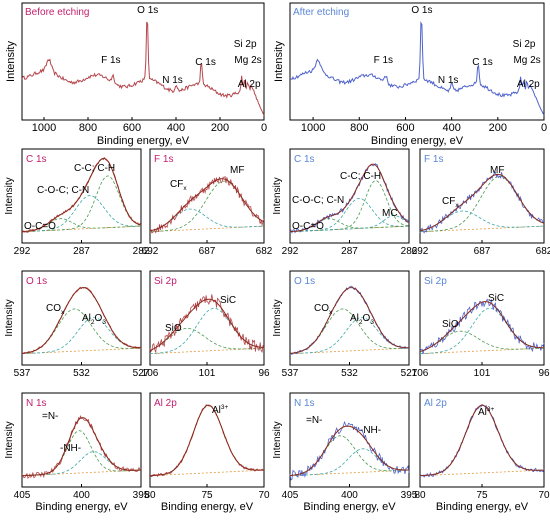 The height and width of the screenshot is (526, 550). What do you see at coordinates (63, 190) in the screenshot?
I see `before-c1s-component-label-1: C-O-C; C-N` at bounding box center [63, 190].